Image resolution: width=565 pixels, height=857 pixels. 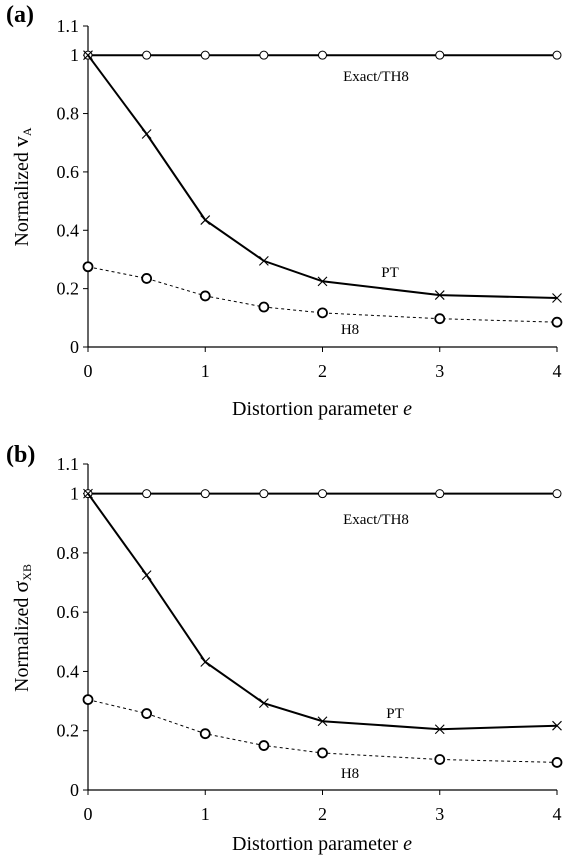 I want to click on panel-label: (b), so click(x=20, y=455).